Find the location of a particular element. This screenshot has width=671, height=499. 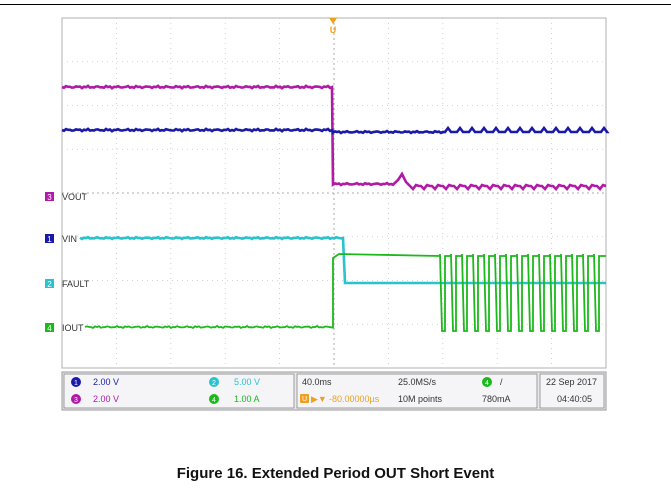

sample-rate: 25.0MS/s is located at coordinates (417, 382).